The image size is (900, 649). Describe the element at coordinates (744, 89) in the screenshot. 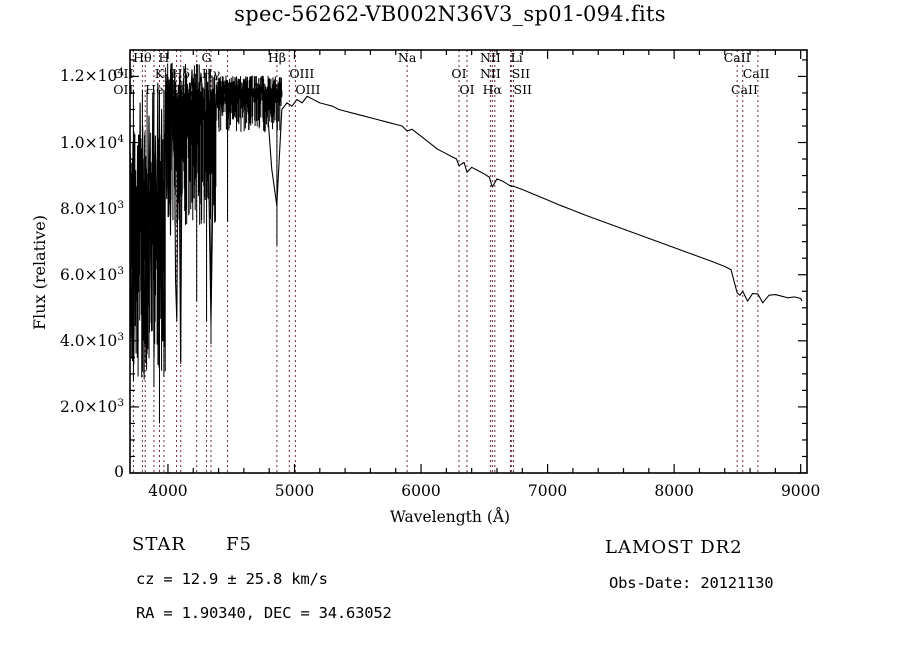

I see `line-label-CaII-25: CaII` at that location.